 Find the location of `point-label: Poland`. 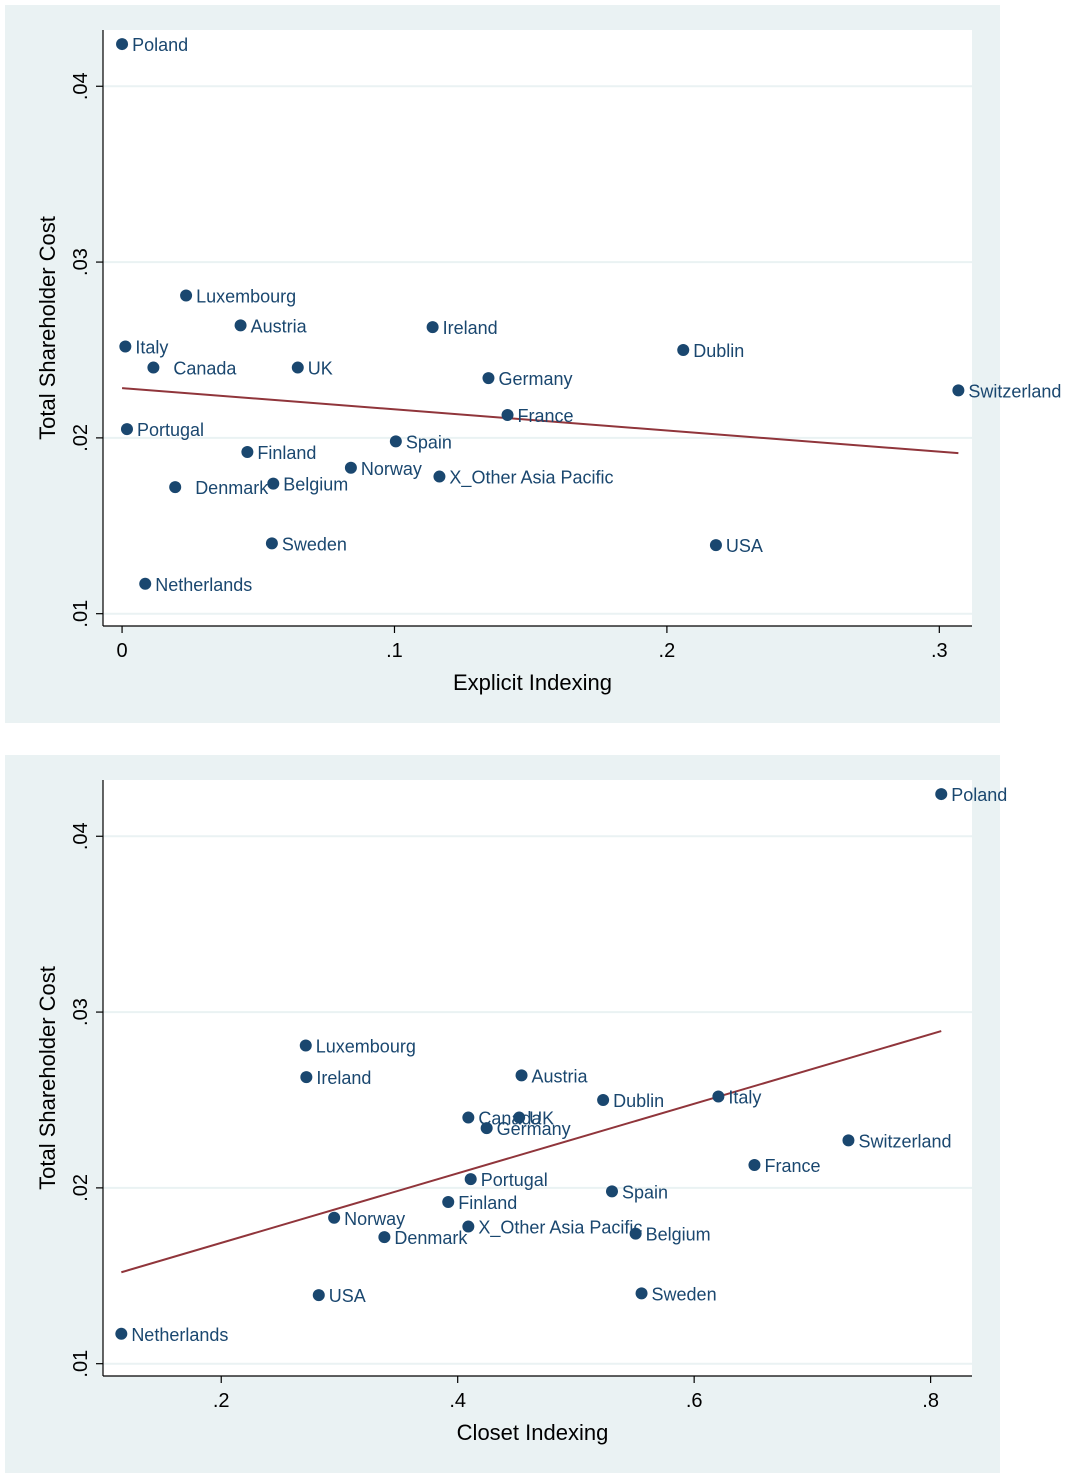

point-label: Poland is located at coordinates (160, 45).